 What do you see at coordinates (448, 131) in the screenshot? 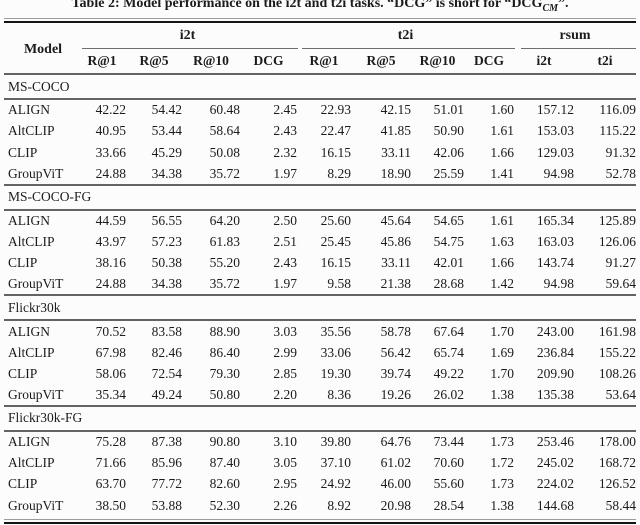
I see `metric-value-cell: 50.90` at bounding box center [448, 131].